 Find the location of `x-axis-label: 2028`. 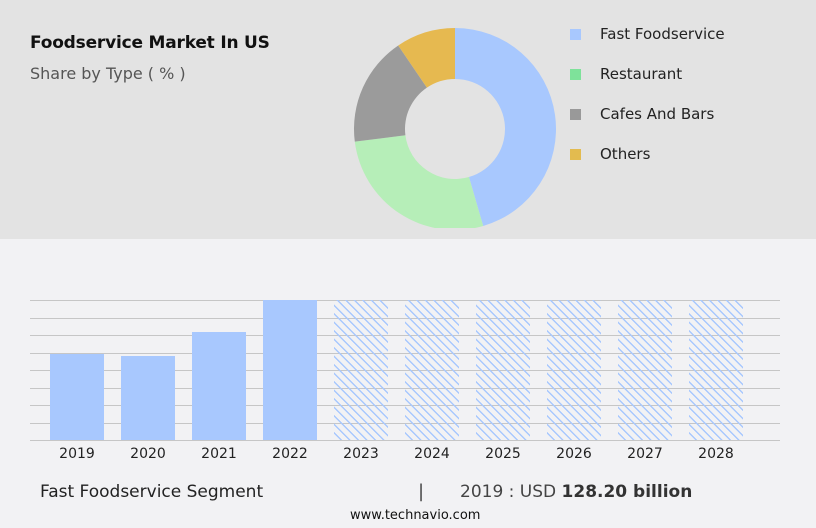

x-axis-label: 2028 is located at coordinates (716, 454).